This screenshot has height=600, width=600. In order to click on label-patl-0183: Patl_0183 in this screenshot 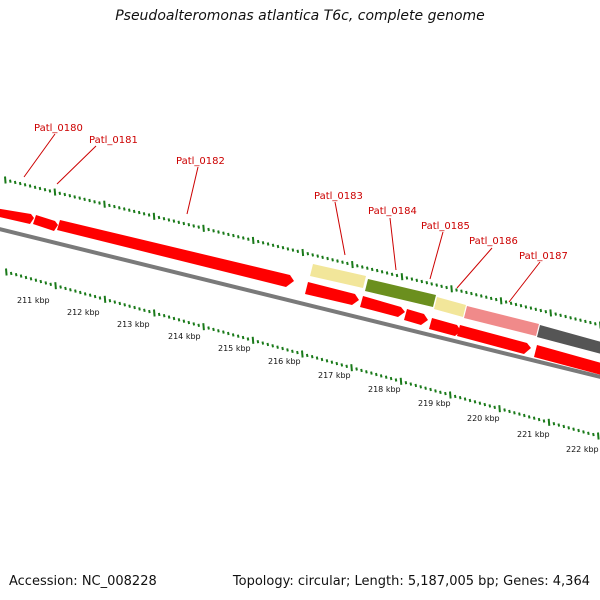, I will do `click(338, 196)`.